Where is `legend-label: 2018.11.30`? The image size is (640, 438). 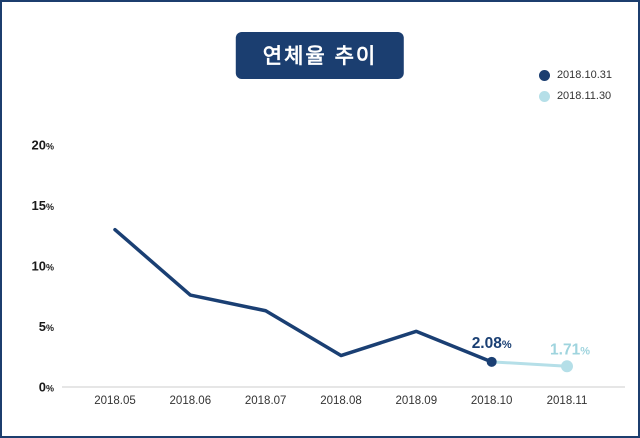
legend-label: 2018.11.30 is located at coordinates (584, 96).